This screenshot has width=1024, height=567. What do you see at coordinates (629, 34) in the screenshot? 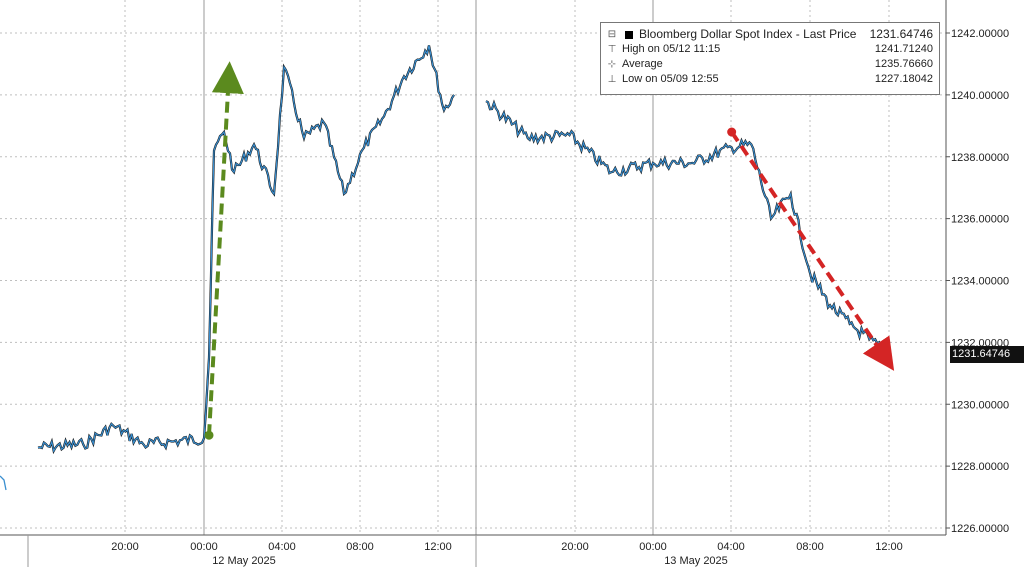
I see `series-swatch` at bounding box center [629, 34].